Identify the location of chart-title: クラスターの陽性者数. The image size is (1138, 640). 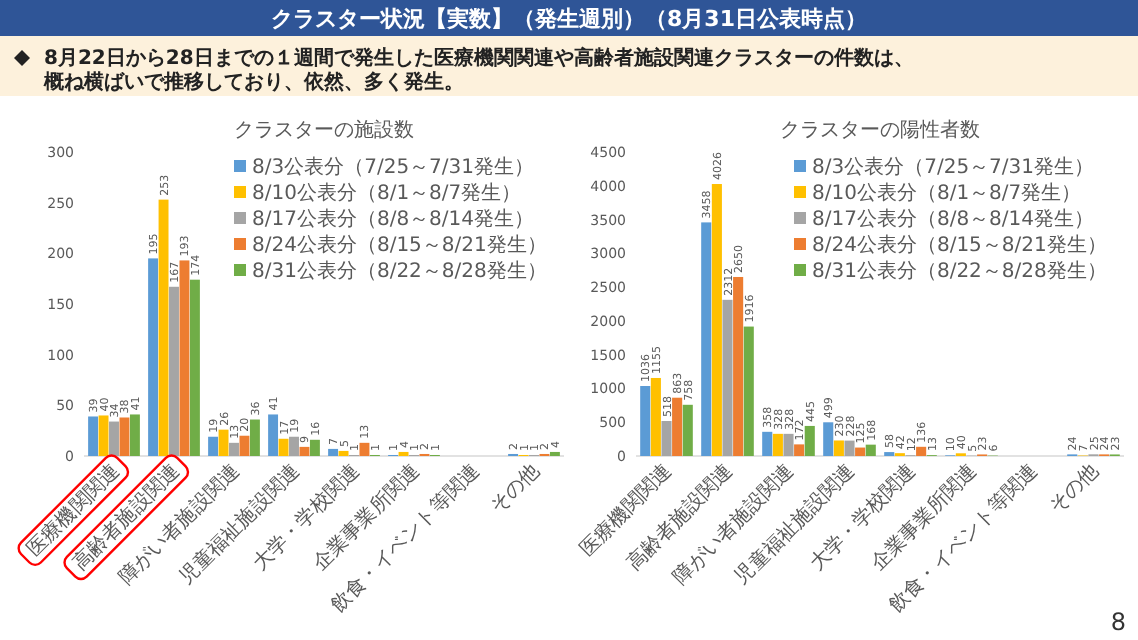
(880, 130).